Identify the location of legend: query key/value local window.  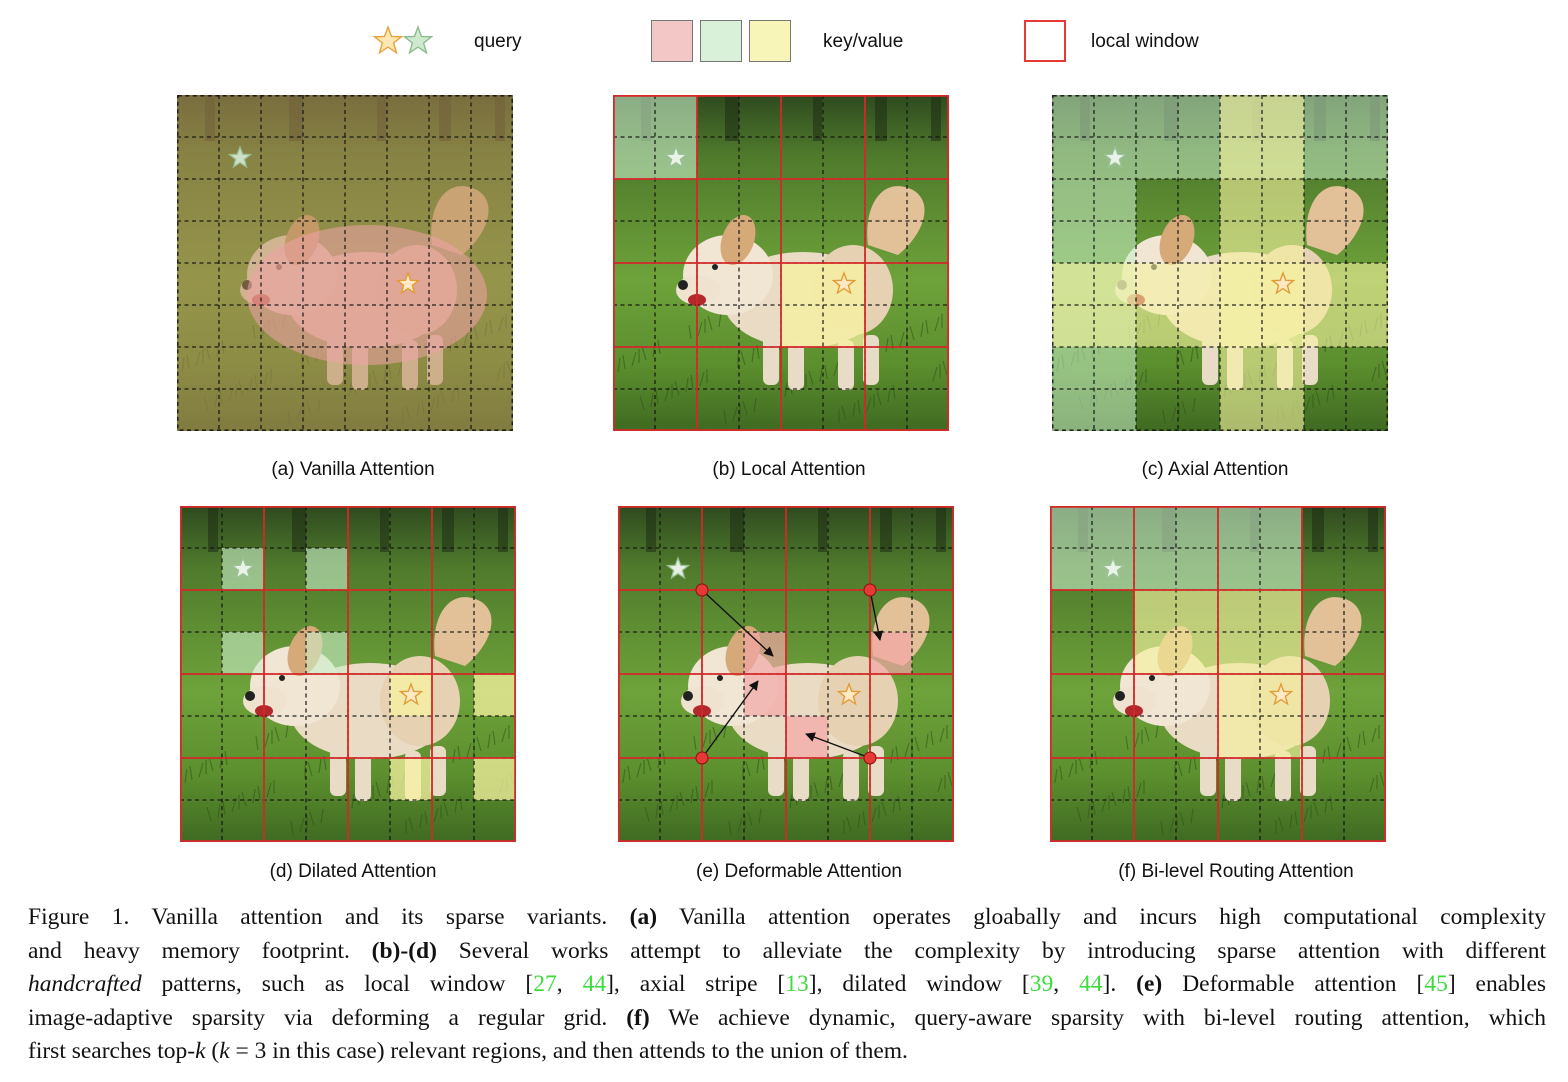
(784, 40).